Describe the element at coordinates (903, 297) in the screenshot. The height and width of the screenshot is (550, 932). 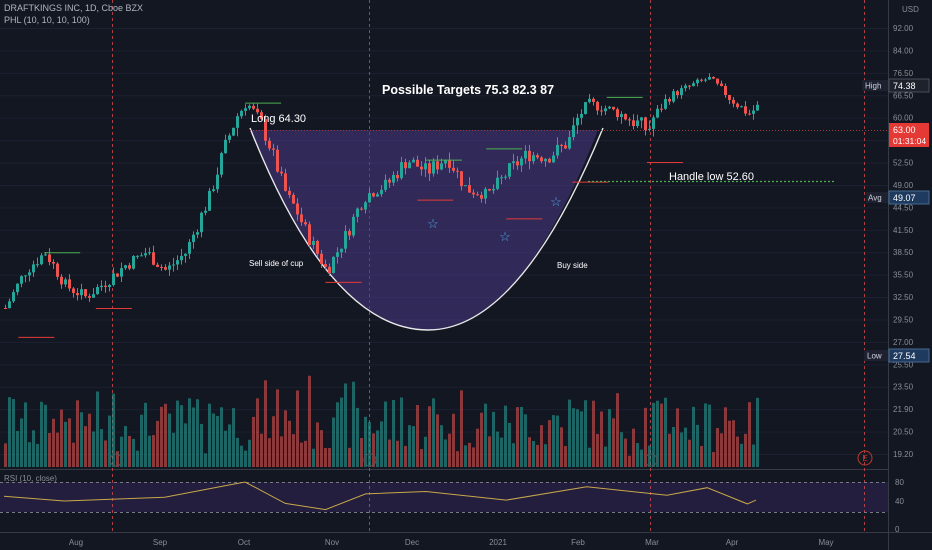
I see `price-tick-label: 32.50` at that location.